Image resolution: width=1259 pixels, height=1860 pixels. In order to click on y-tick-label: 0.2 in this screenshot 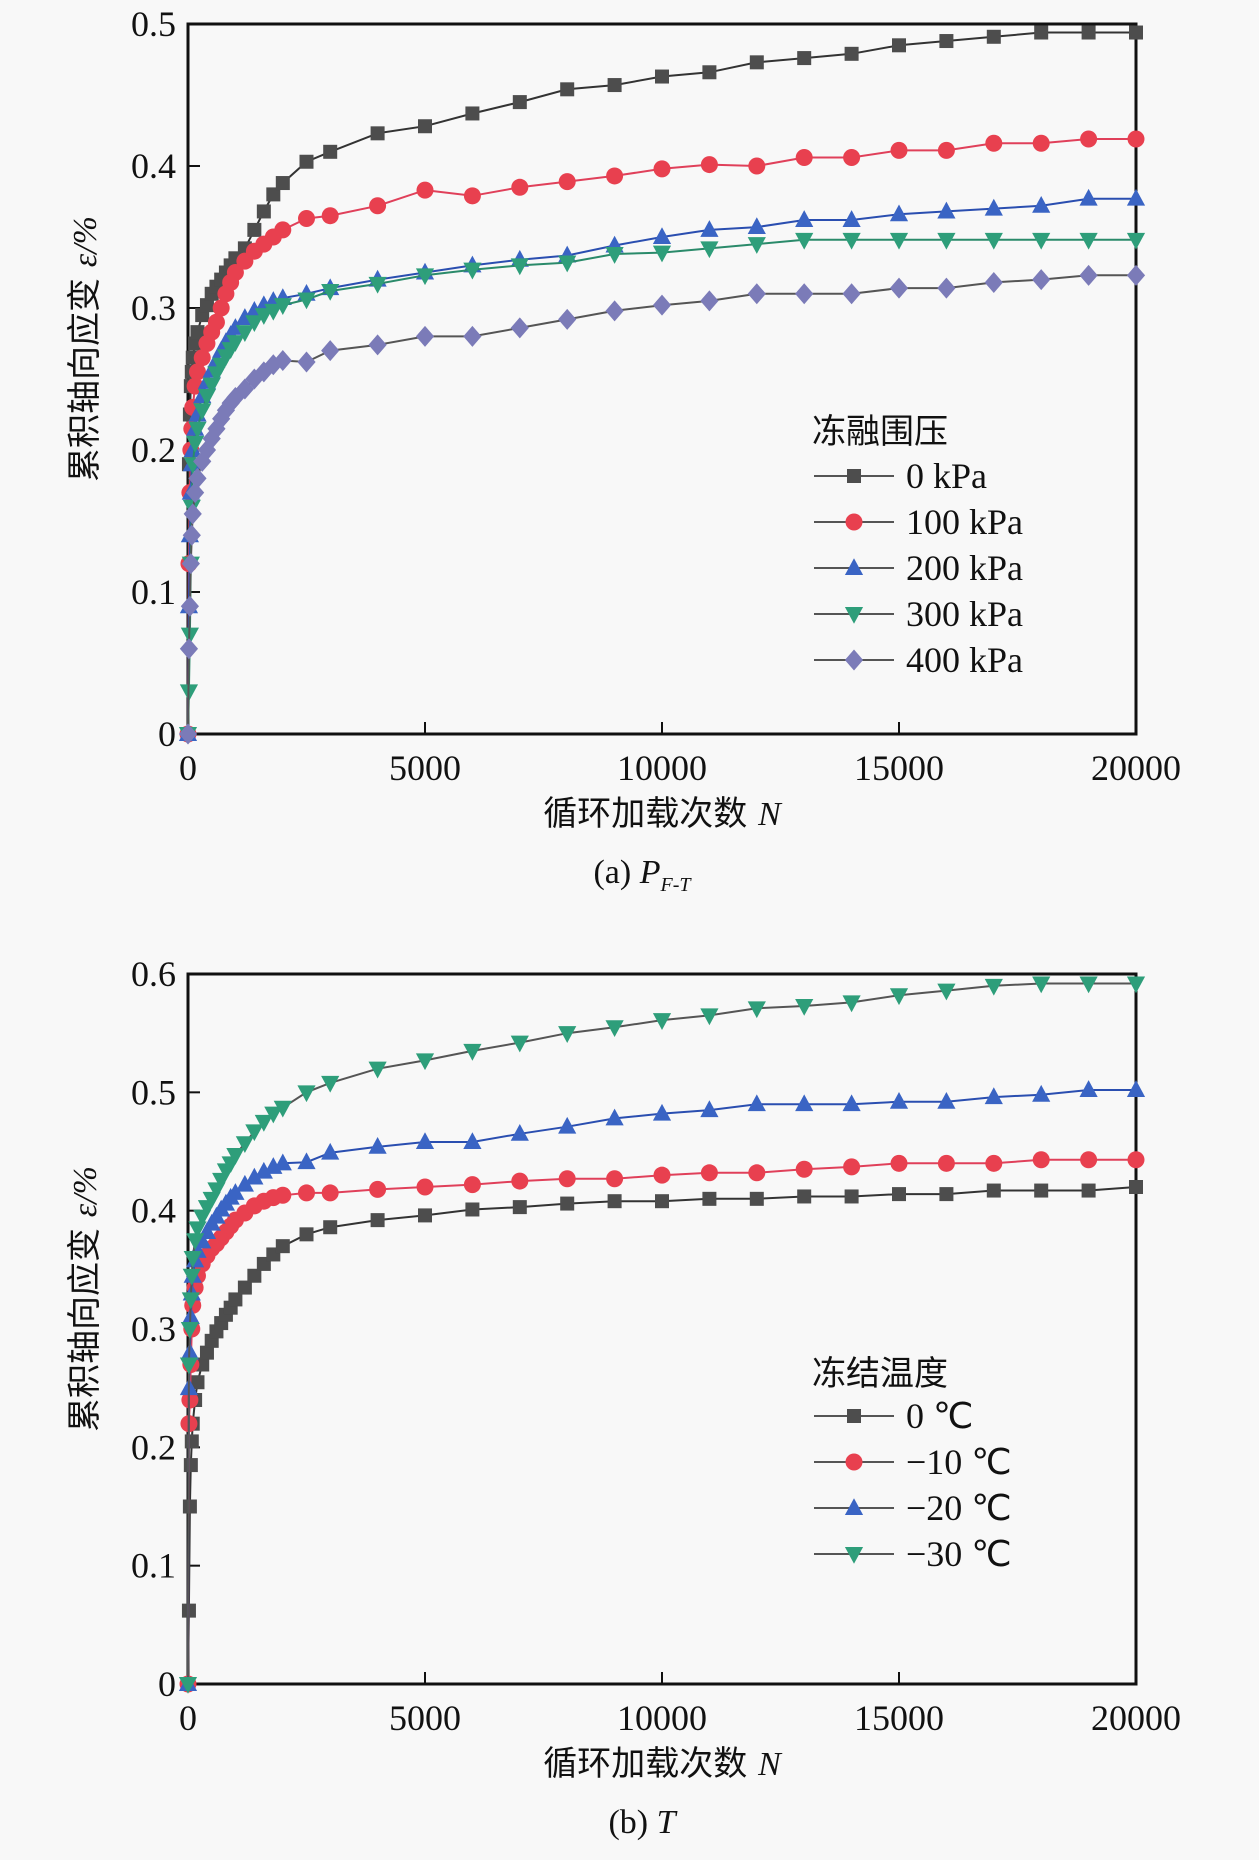, I will do `click(153, 450)`.